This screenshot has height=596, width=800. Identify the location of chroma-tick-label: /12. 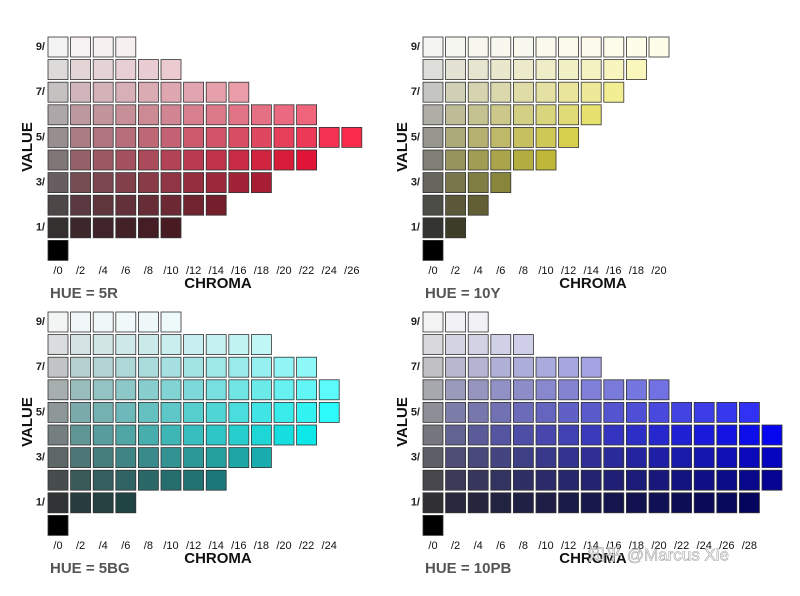
(193, 271).